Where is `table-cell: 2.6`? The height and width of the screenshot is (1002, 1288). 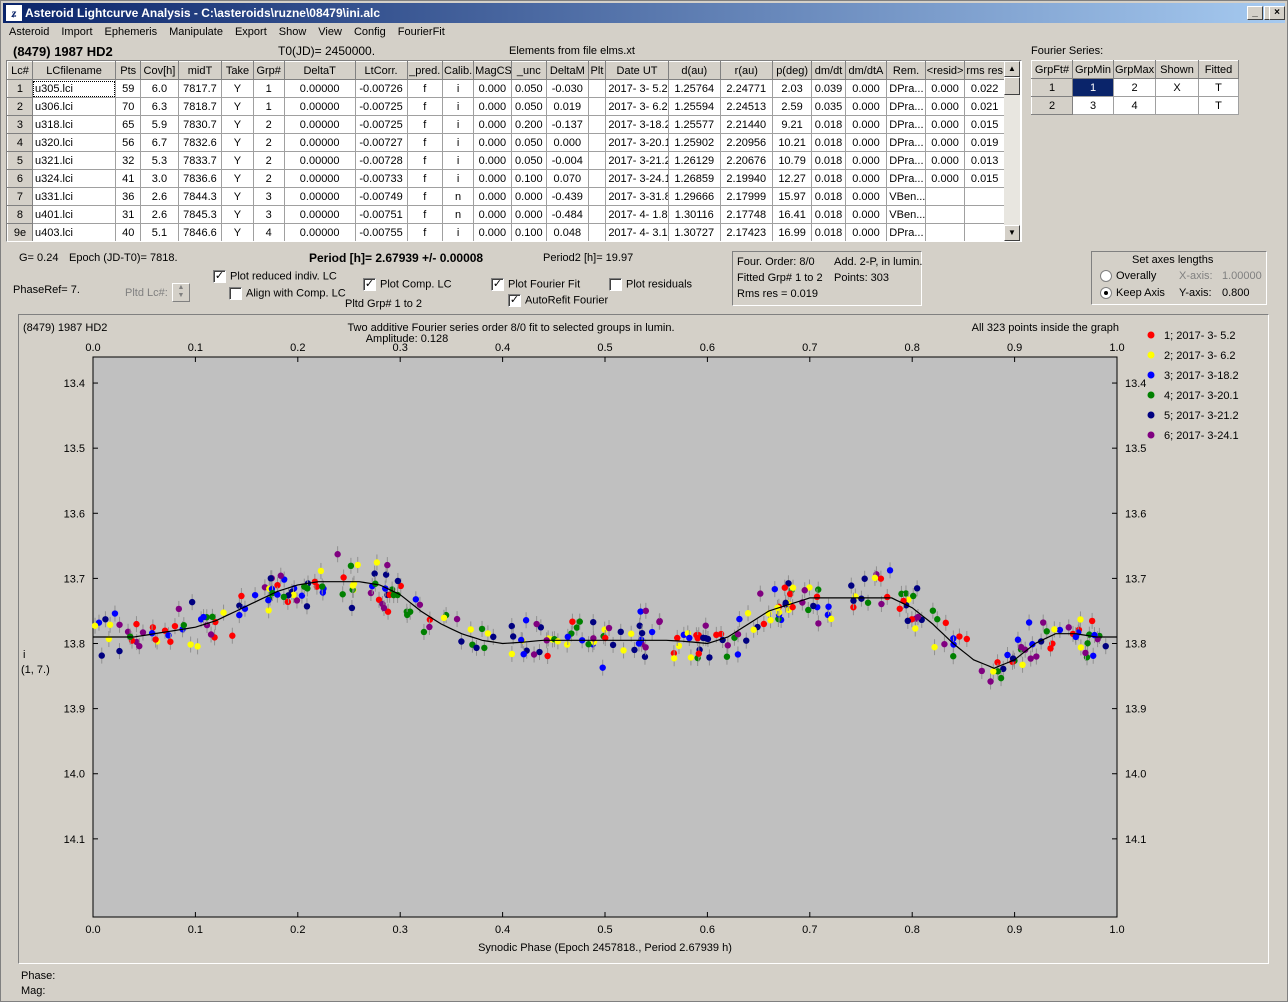
table-cell: 2.6 is located at coordinates (159, 196).